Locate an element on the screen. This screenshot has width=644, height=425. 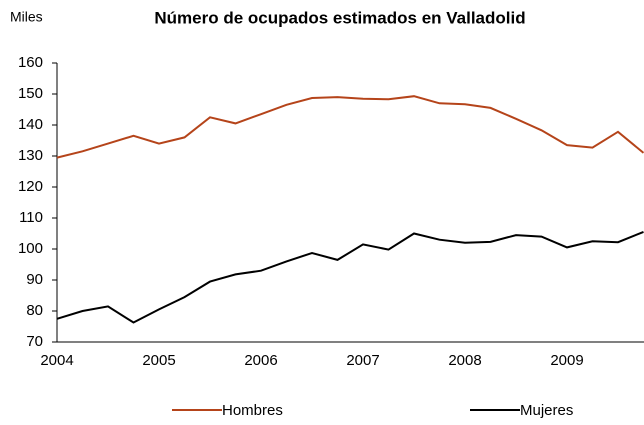
y-tick-label: 100 is located at coordinates (30, 248).